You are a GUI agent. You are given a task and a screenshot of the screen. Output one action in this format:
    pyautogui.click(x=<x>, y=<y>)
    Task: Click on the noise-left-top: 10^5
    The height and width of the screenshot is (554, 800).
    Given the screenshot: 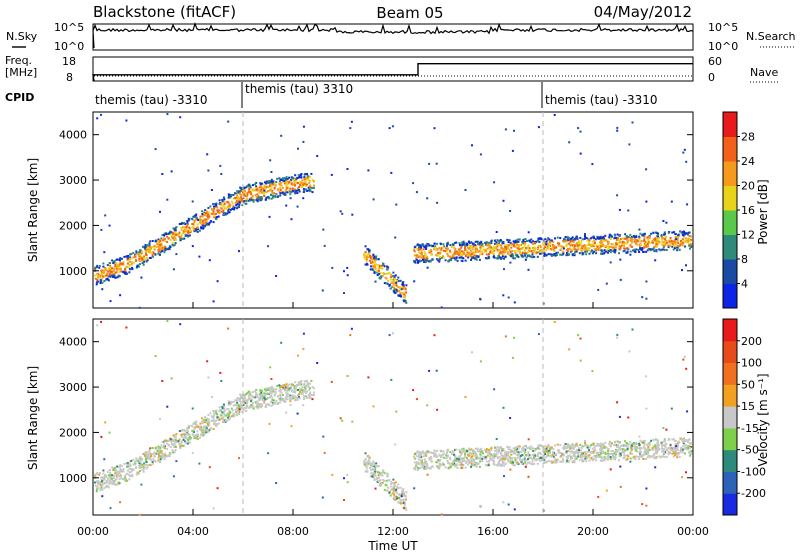 What is the action you would take?
    pyautogui.click(x=69, y=27)
    